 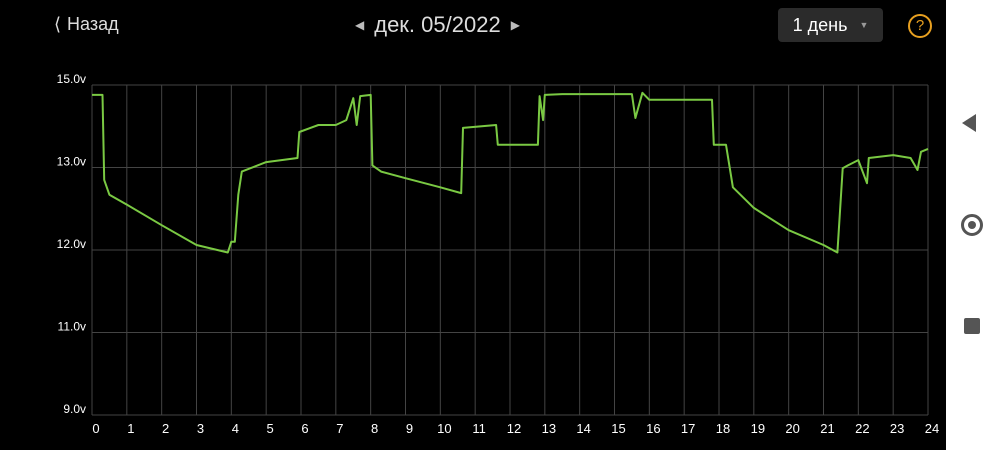 What do you see at coordinates (827, 428) in the screenshot?
I see `x-tick-label: 21` at bounding box center [827, 428].